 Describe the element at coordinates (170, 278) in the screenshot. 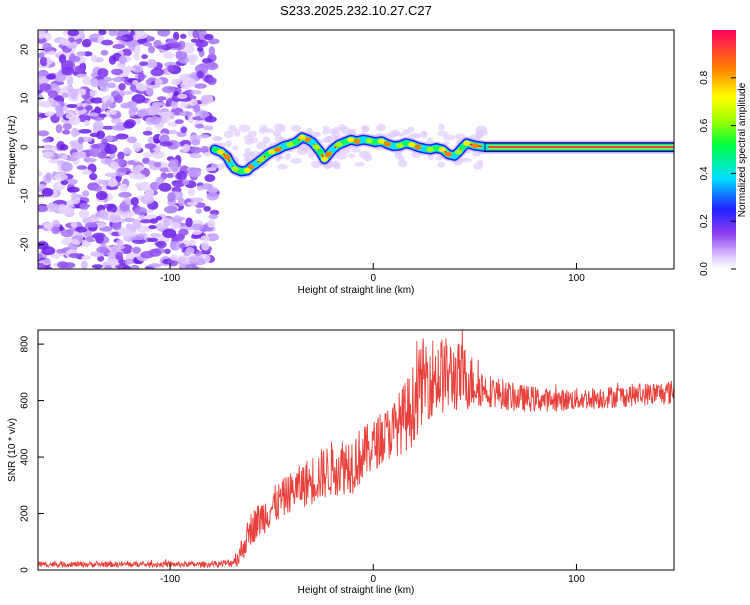

I see `spectrogram-xtick-label: -100` at that location.